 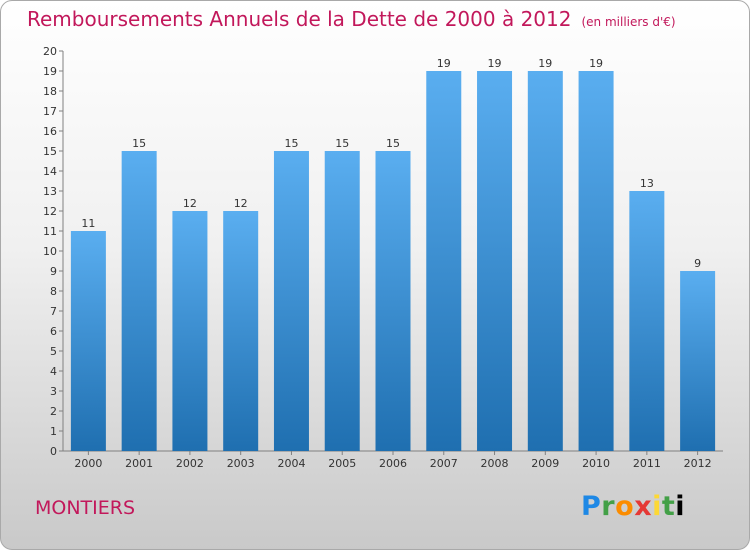 I want to click on y-tick-label: 17, so click(x=50, y=111).